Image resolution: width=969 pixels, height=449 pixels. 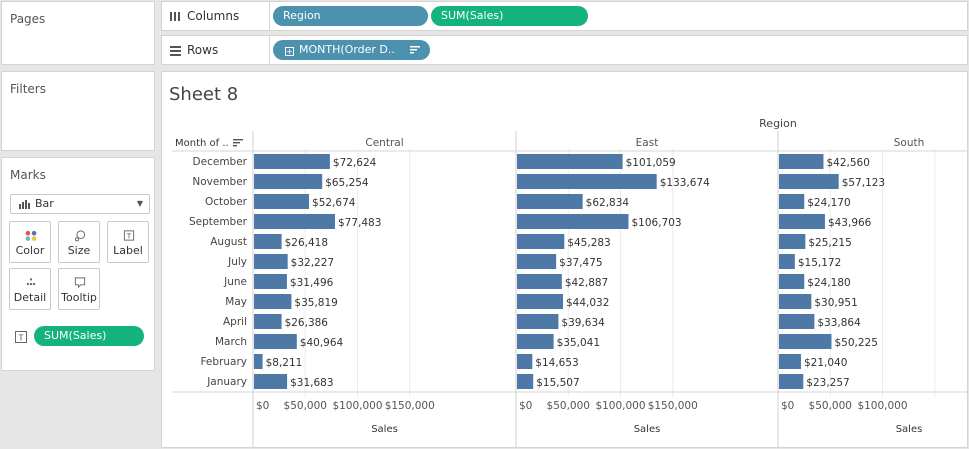 What do you see at coordinates (78, 111) in the screenshot?
I see `filters-panel: Filters` at bounding box center [78, 111].